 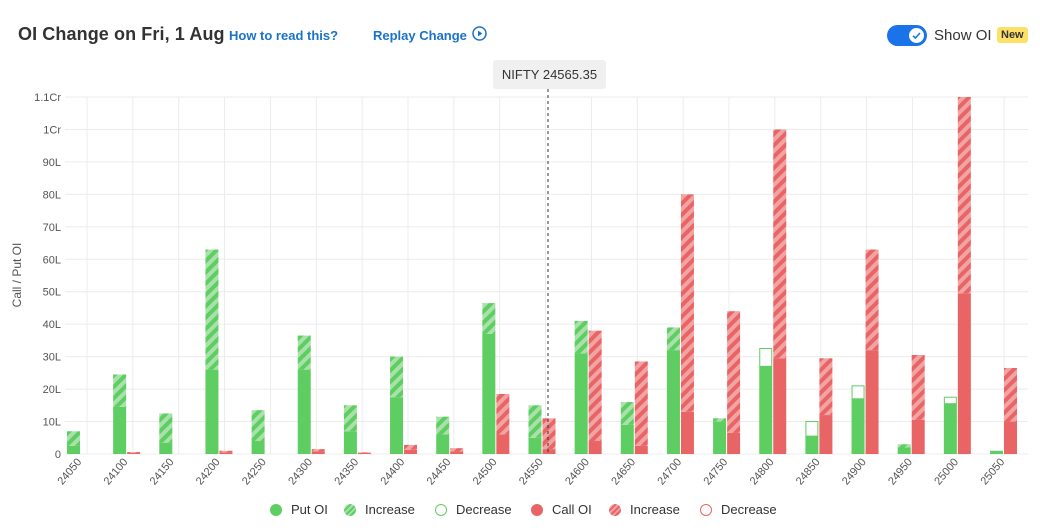 What do you see at coordinates (577, 471) in the screenshot?
I see `x-tick-label: 24600` at bounding box center [577, 471].